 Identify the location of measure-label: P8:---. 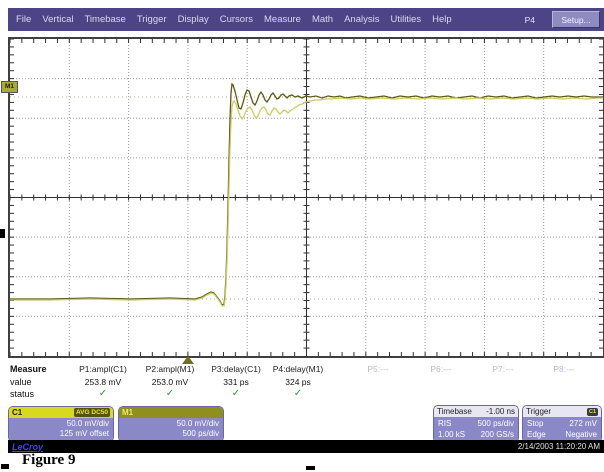
(564, 369).